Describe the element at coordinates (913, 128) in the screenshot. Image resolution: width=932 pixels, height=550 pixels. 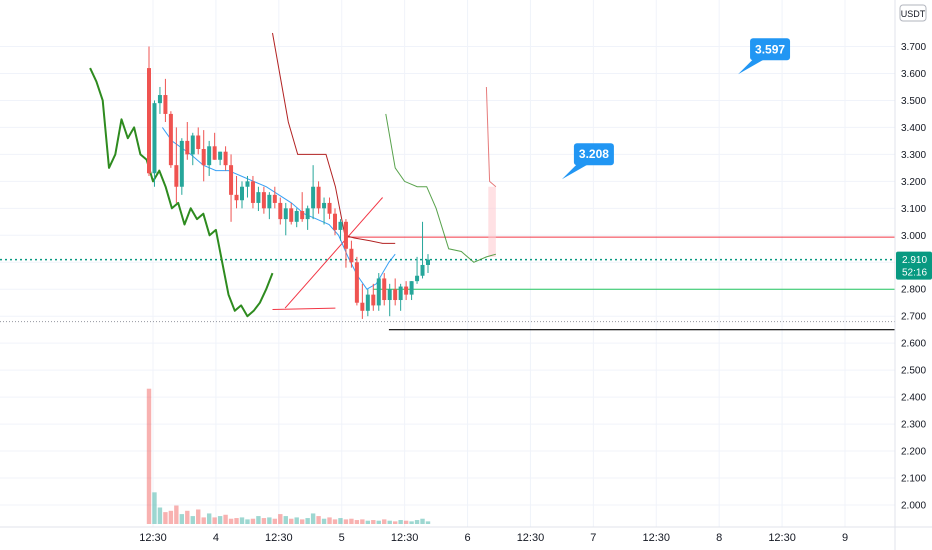
I see `price-tick-label: 3.400` at that location.